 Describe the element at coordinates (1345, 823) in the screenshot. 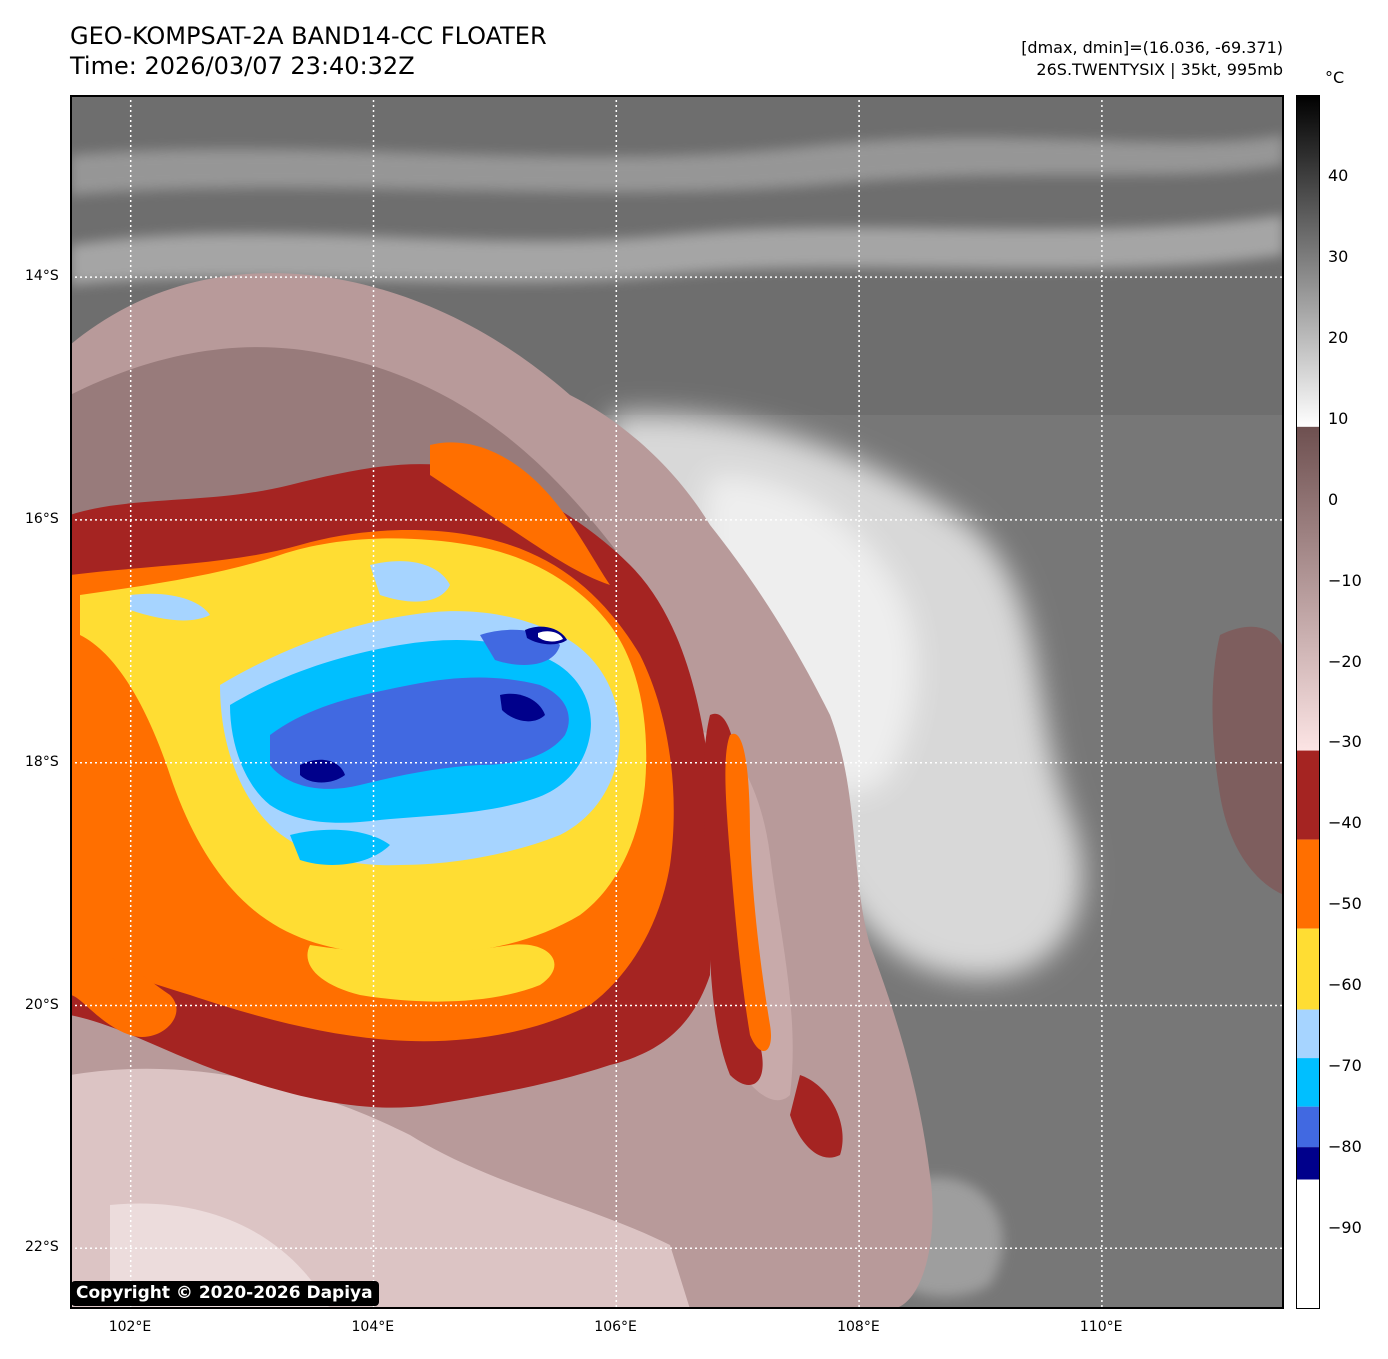

I see `colorbar-tick-label: −40` at that location.